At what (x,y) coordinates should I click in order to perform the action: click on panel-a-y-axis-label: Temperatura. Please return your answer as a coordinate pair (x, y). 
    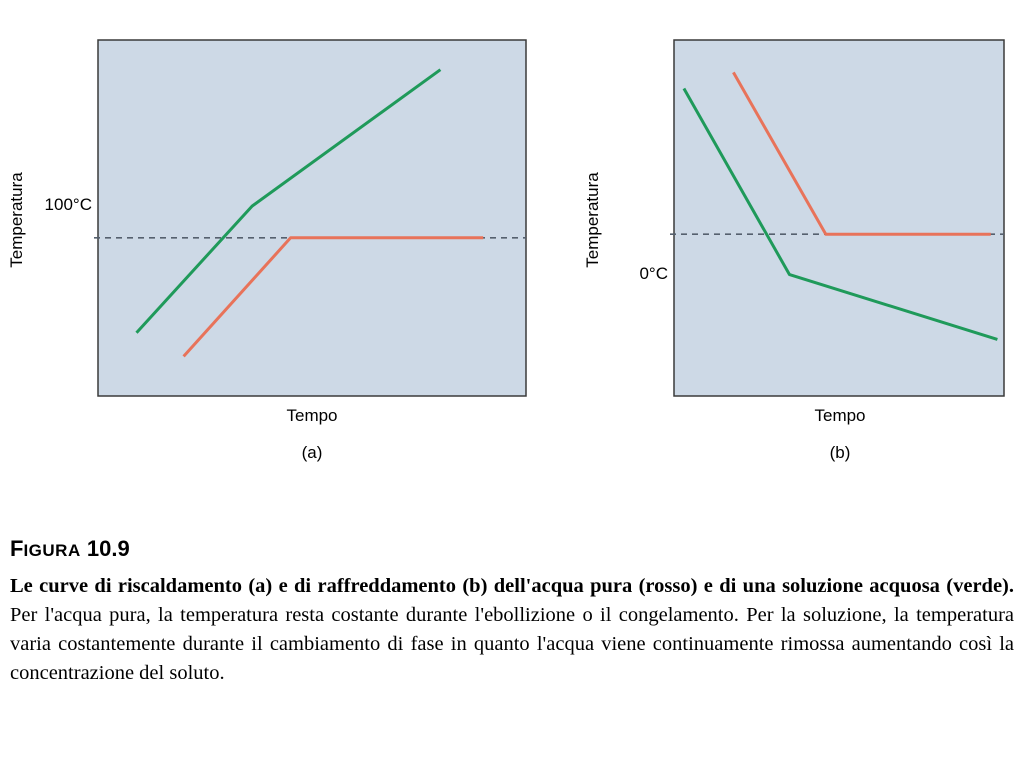
    Looking at the image, I should click on (16, 220).